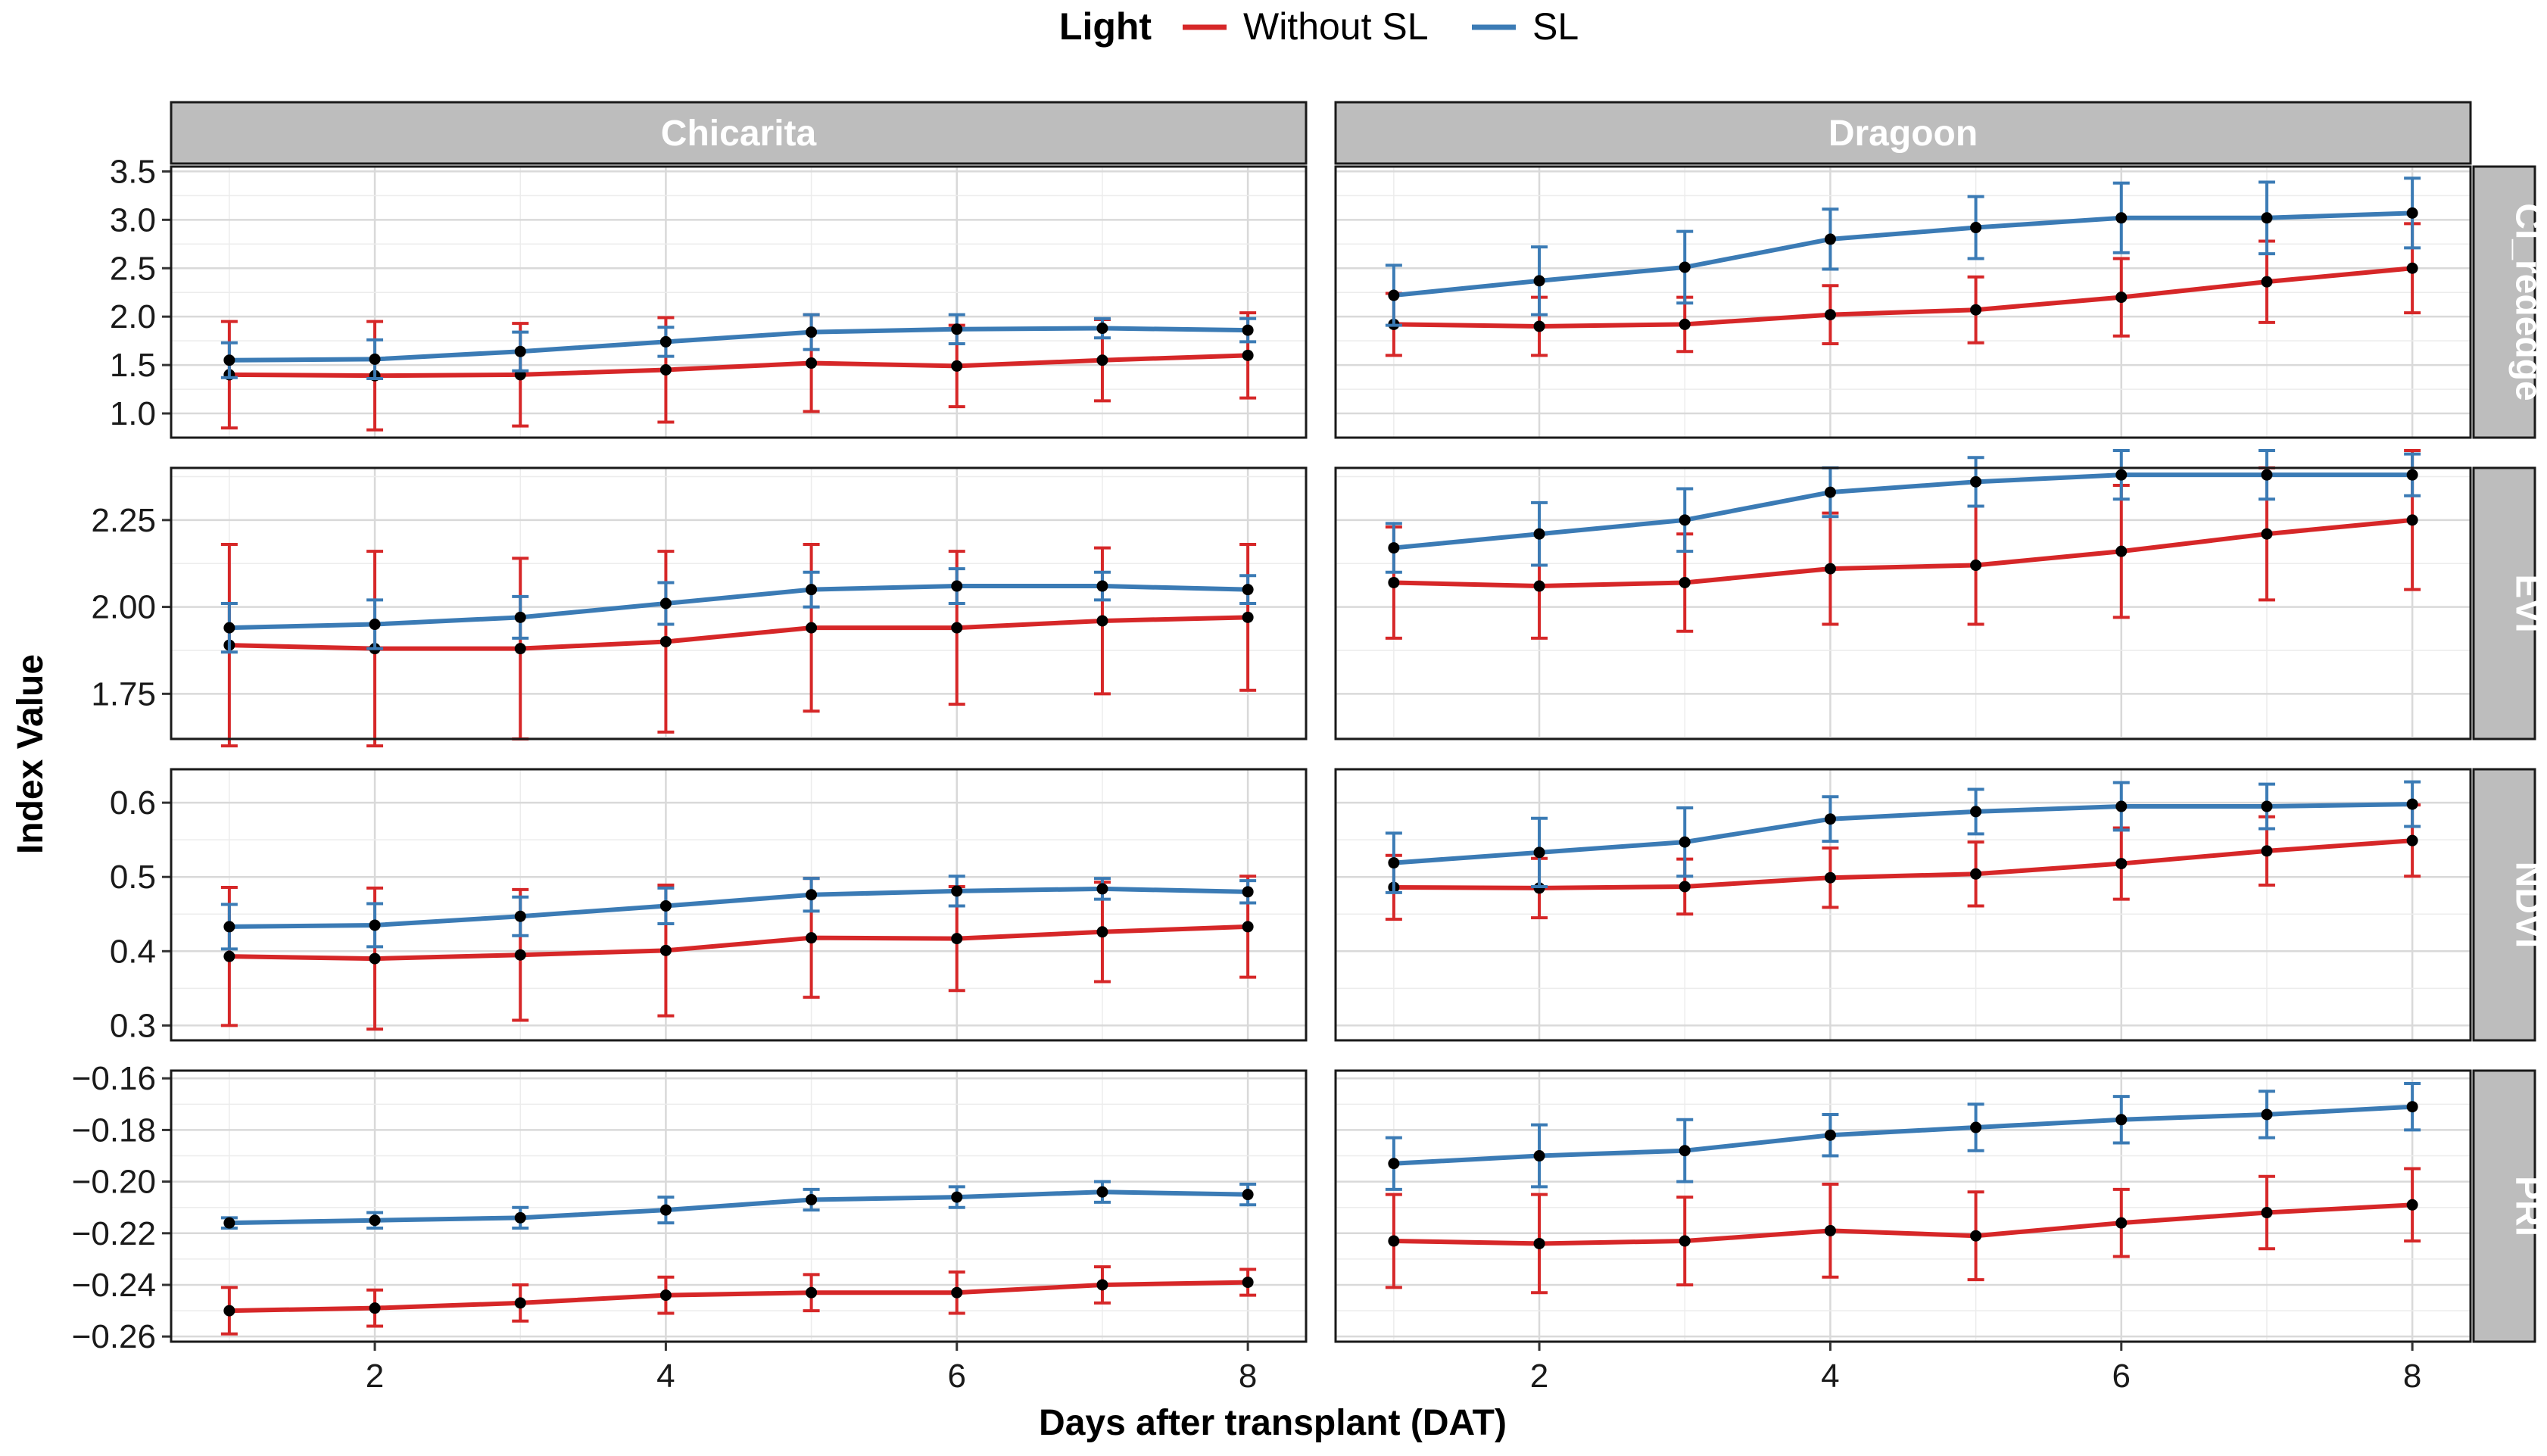 This screenshot has width=2547, height=1456. What do you see at coordinates (133, 951) in the screenshot?
I see `y-tick-label: 0.4` at bounding box center [133, 951].